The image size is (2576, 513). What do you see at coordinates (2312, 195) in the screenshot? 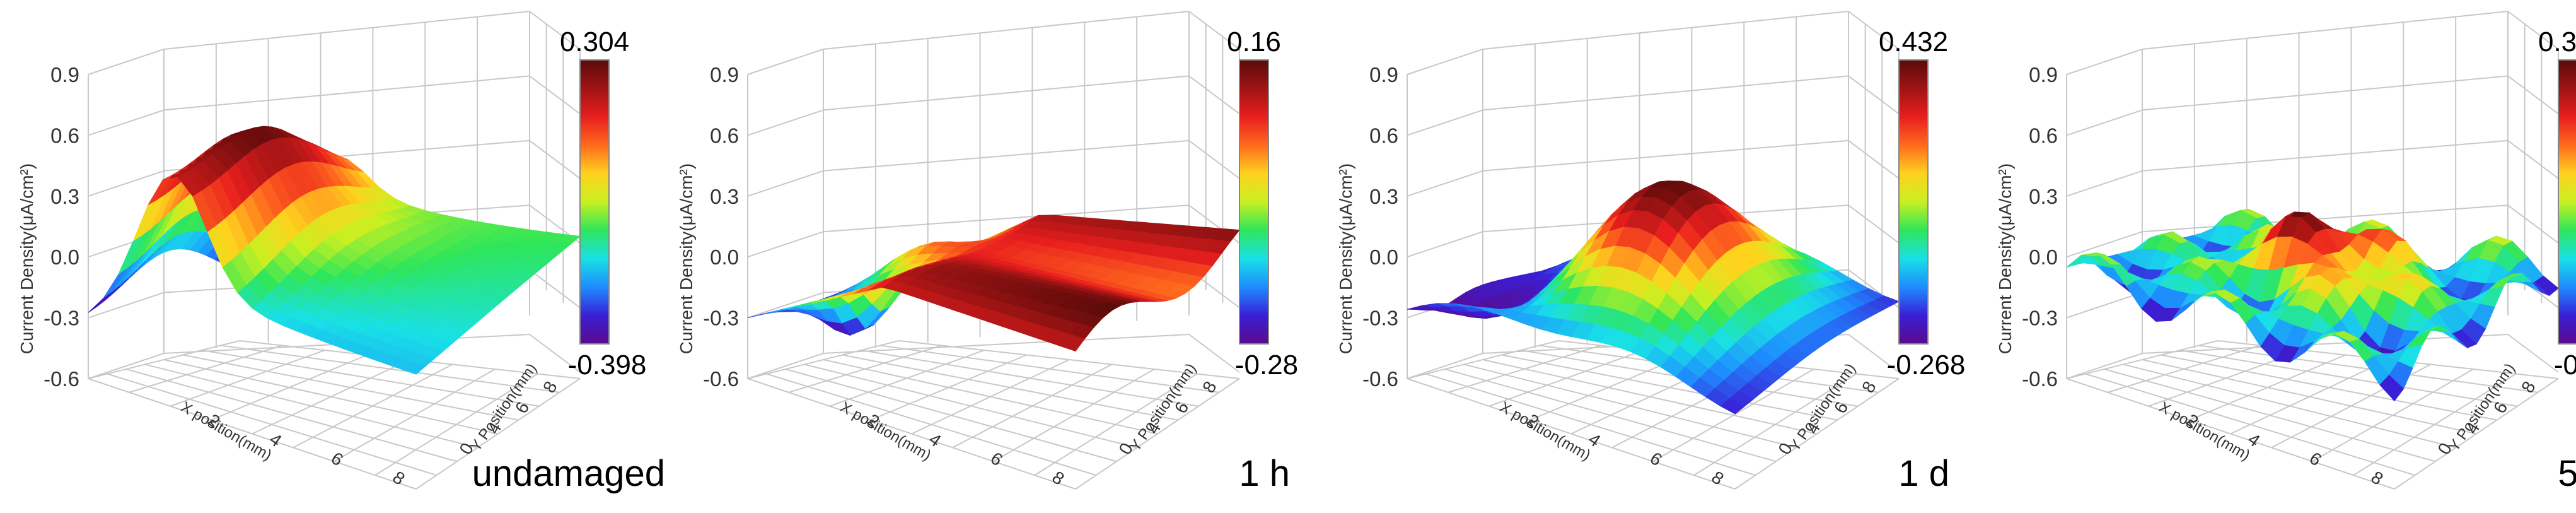
I see `back-wall-grid` at bounding box center [2312, 195].